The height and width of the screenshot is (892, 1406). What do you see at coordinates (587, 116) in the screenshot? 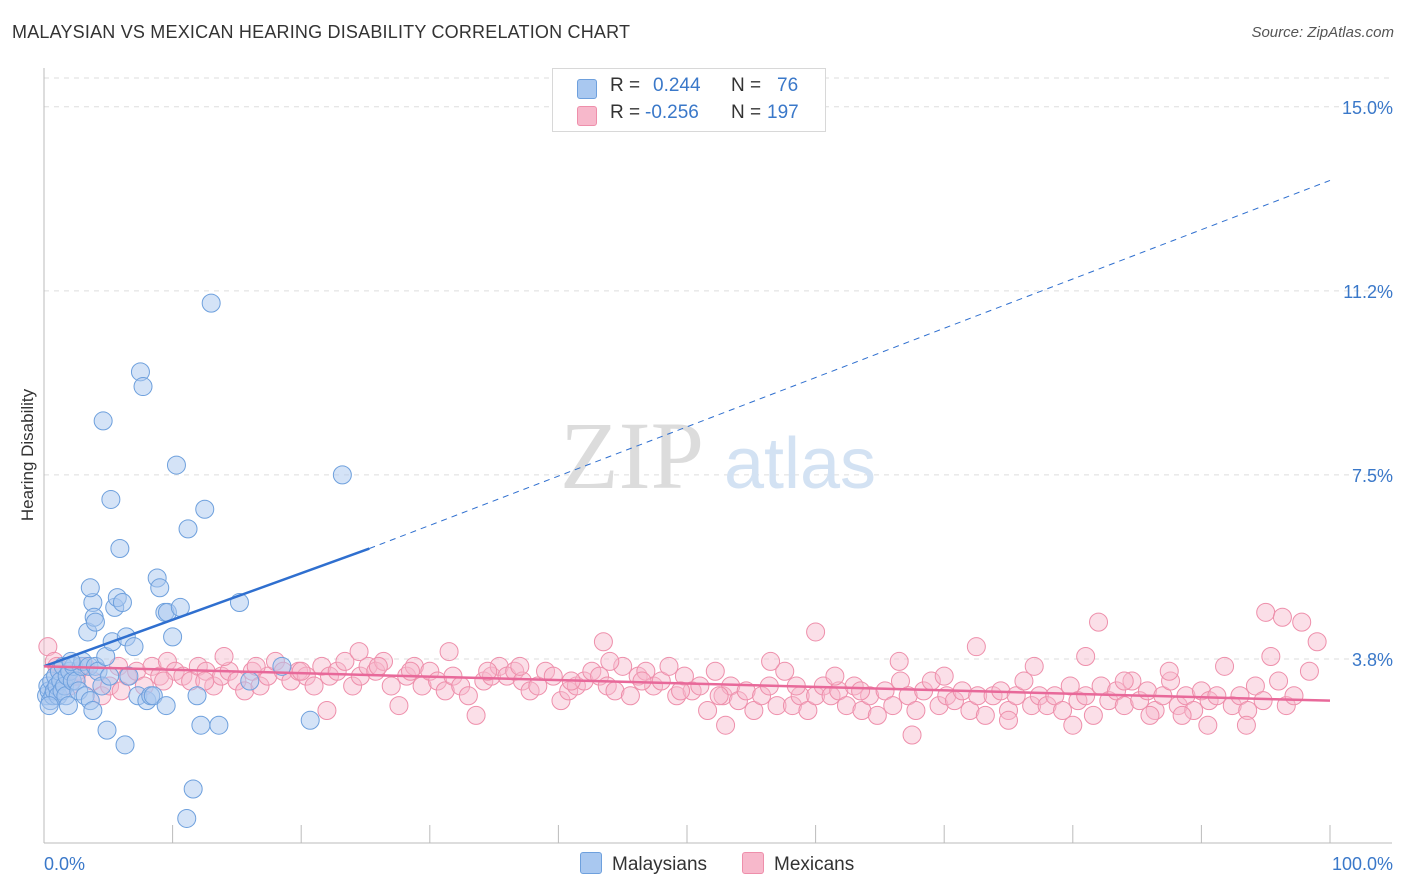
I see `mexicans-swatch` at bounding box center [587, 116].